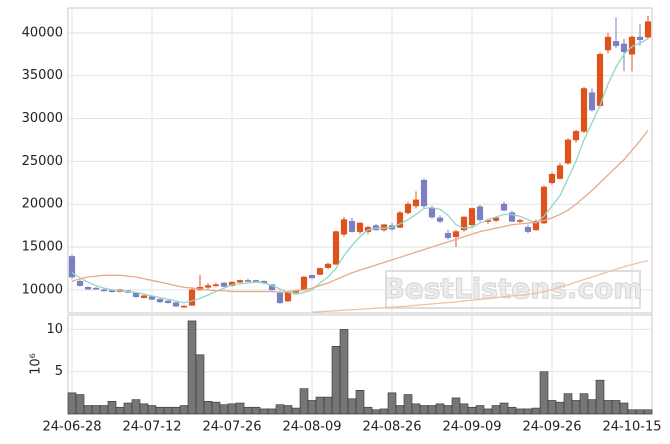 Image resolution: width=670 pixels, height=444 pixels. What do you see at coordinates (151, 427) in the screenshot?
I see `x-tick-label: 24-07-12` at bounding box center [151, 427].